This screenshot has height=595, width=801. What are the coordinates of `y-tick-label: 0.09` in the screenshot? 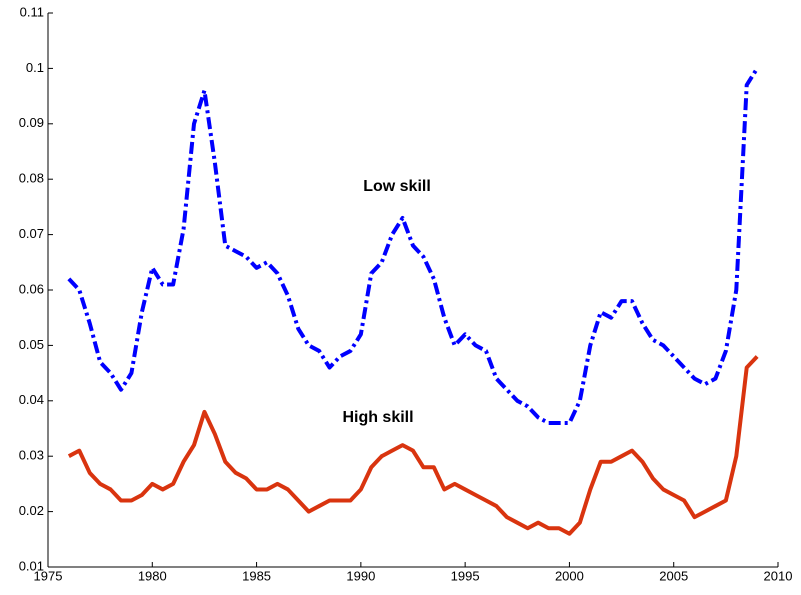 It's located at (31, 122).